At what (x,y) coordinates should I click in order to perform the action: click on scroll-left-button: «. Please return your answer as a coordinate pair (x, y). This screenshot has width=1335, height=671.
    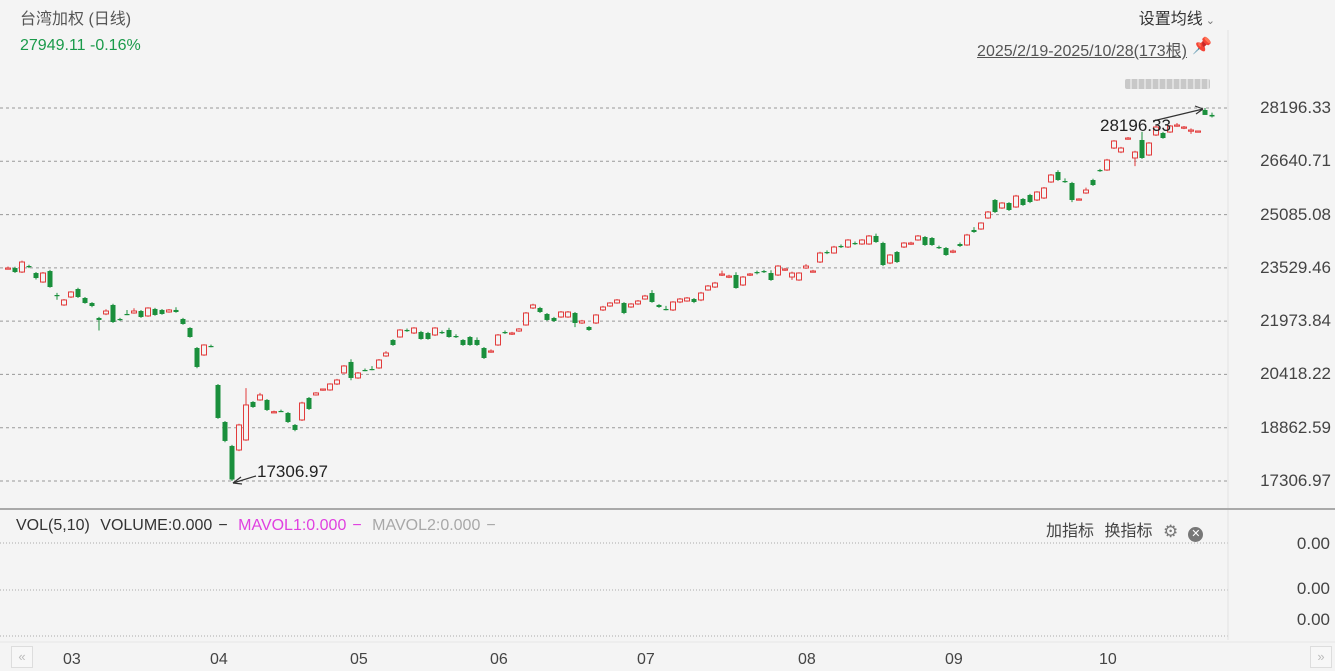
    Looking at the image, I should click on (22, 657).